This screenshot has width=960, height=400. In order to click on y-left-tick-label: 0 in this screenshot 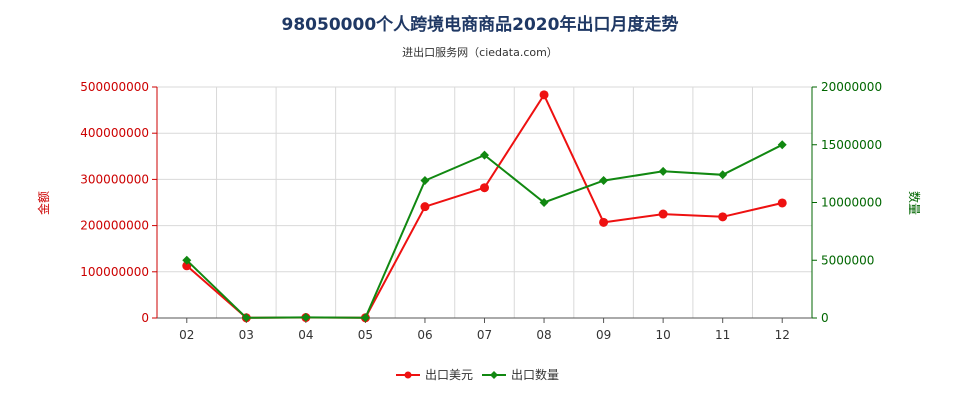, I will do `click(145, 318)`.